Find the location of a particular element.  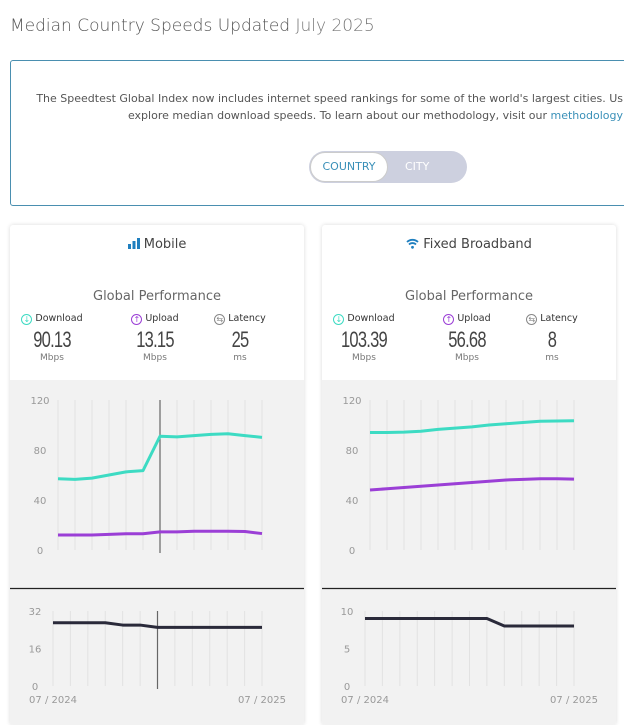

card-title: Mobile is located at coordinates (157, 244).